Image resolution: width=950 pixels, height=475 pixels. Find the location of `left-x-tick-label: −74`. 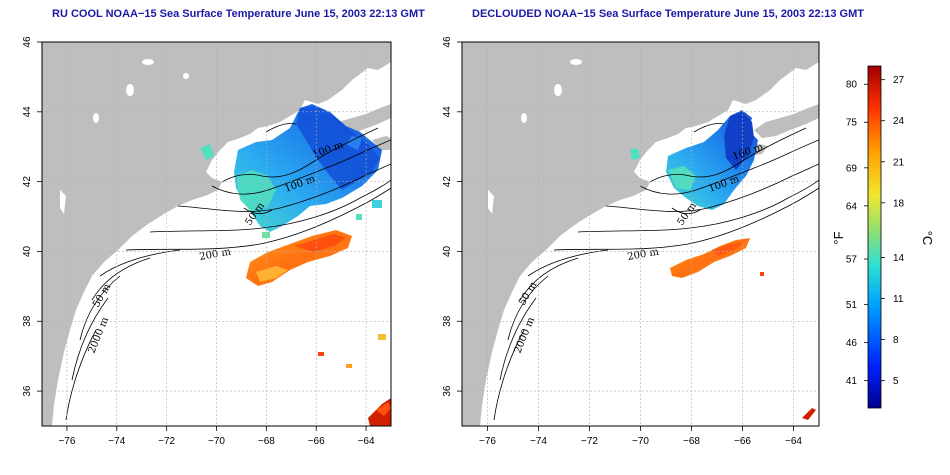

left-x-tick-label: −74 is located at coordinates (116, 441).